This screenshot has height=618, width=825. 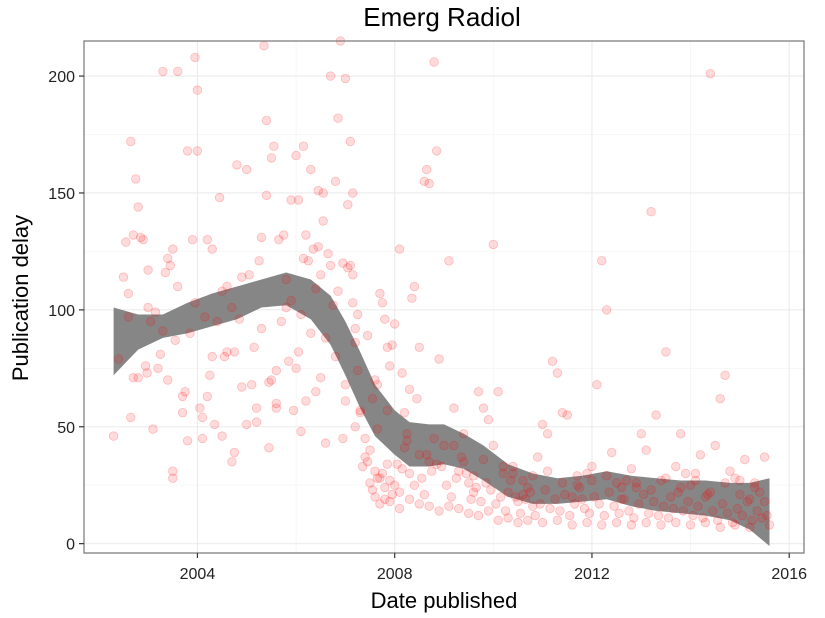 What do you see at coordinates (61, 311) in the screenshot?
I see `y-tick-label: 100` at bounding box center [61, 311].